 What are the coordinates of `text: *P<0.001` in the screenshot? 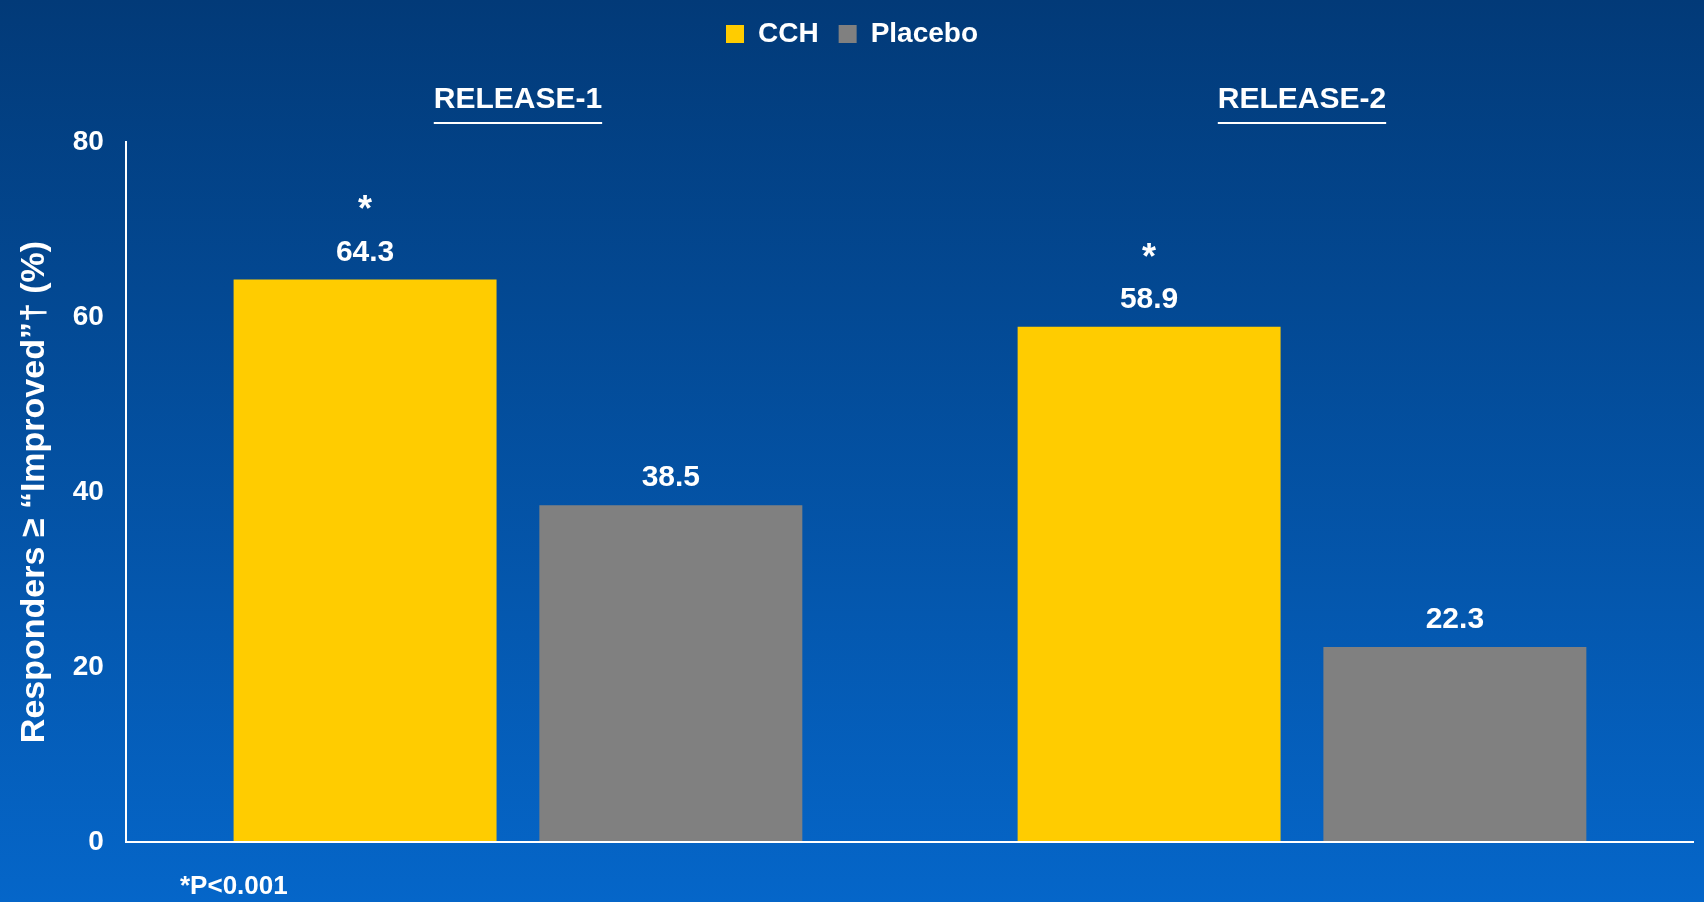 It's located at (234, 885).